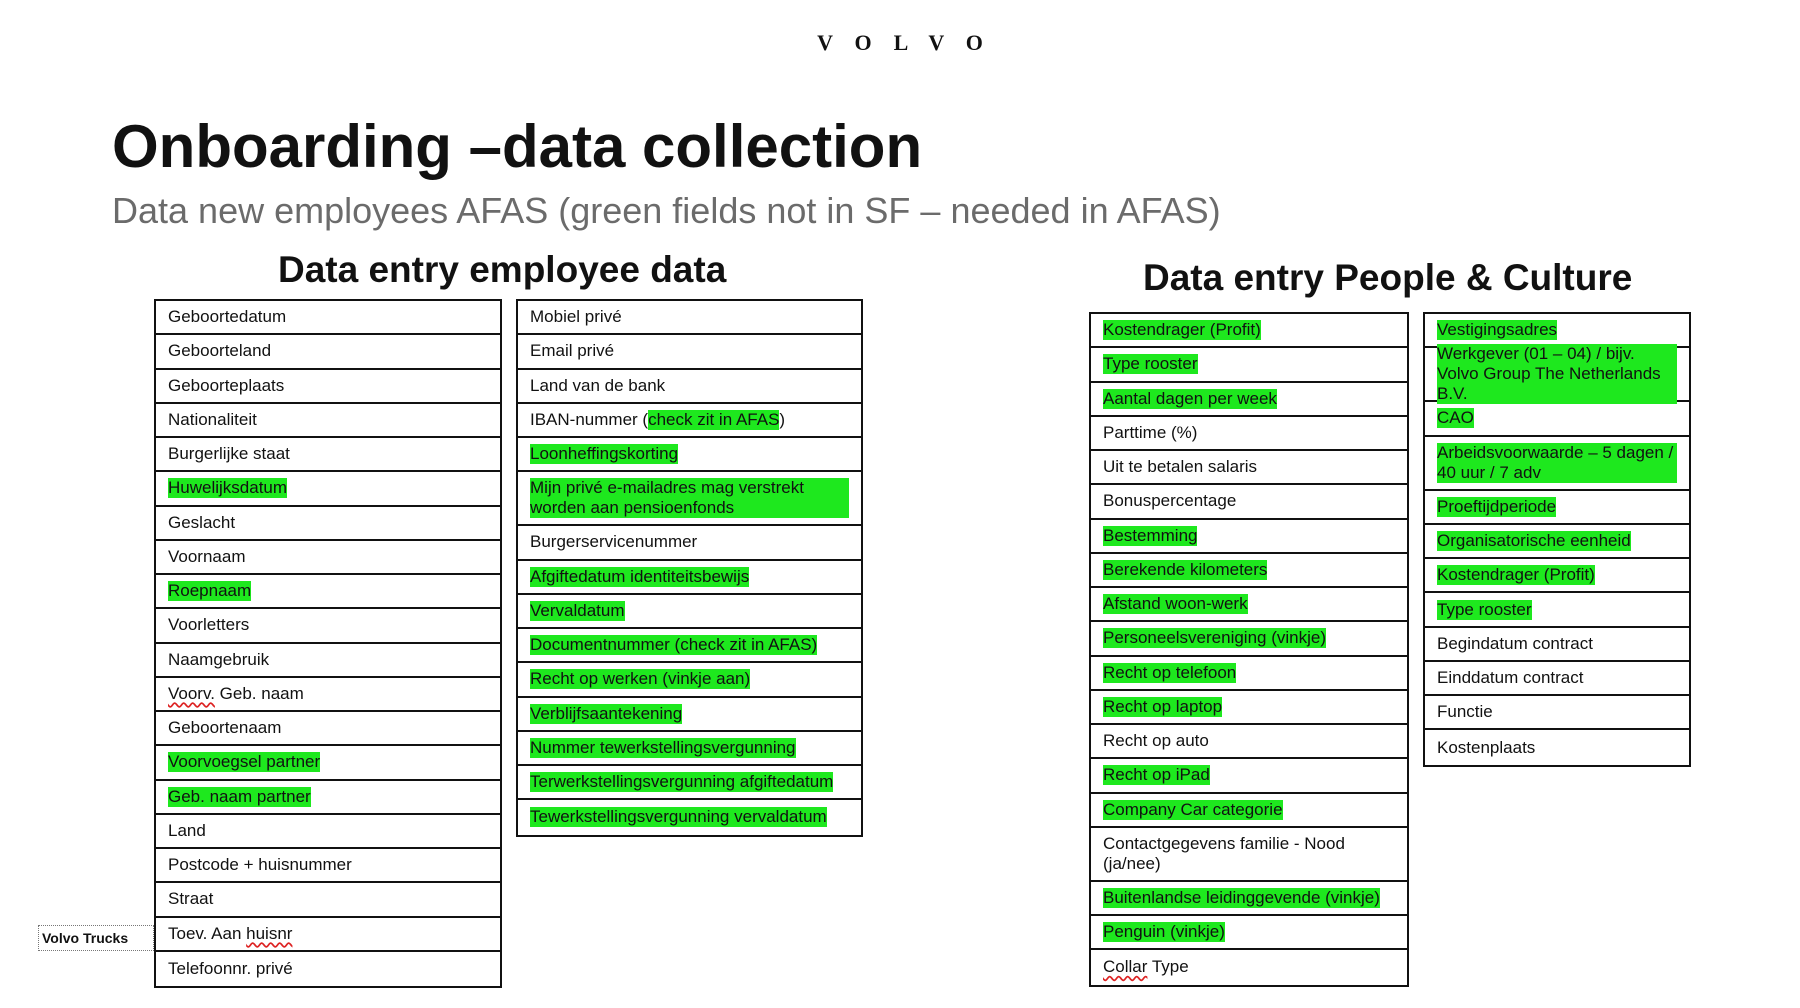 Image resolution: width=1800 pixels, height=1008 pixels. What do you see at coordinates (606, 713) in the screenshot?
I see `field-label: Verblijfsaantekening` at bounding box center [606, 713].